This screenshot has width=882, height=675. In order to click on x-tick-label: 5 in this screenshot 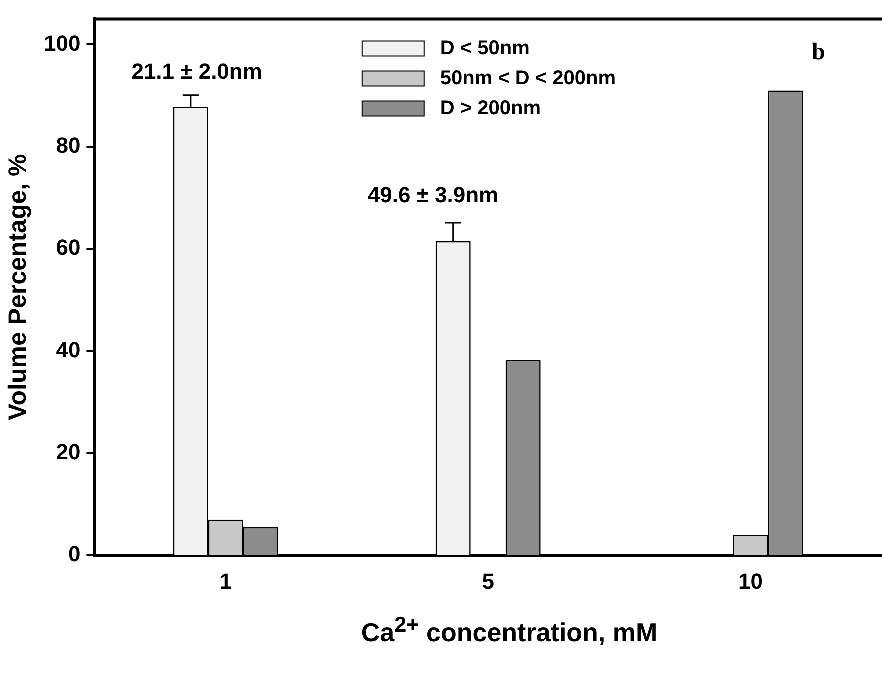, I will do `click(488, 581)`.